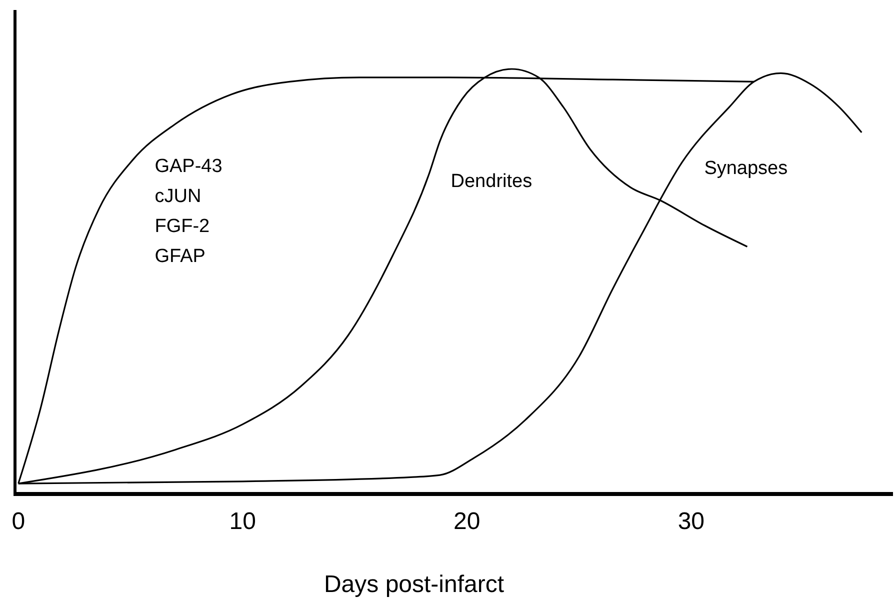 This screenshot has height=607, width=895. I want to click on x-axis-title: Days post-infarct, so click(414, 584).